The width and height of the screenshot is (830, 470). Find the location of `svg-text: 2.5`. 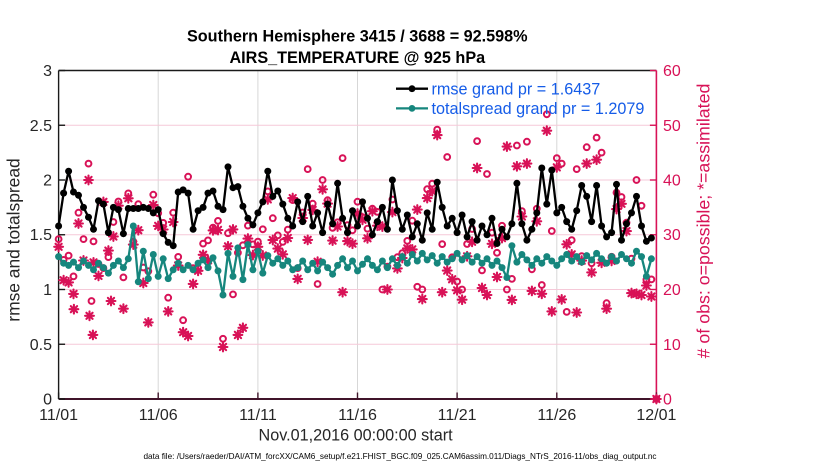

svg-text: 2.5 is located at coordinates (41, 126).